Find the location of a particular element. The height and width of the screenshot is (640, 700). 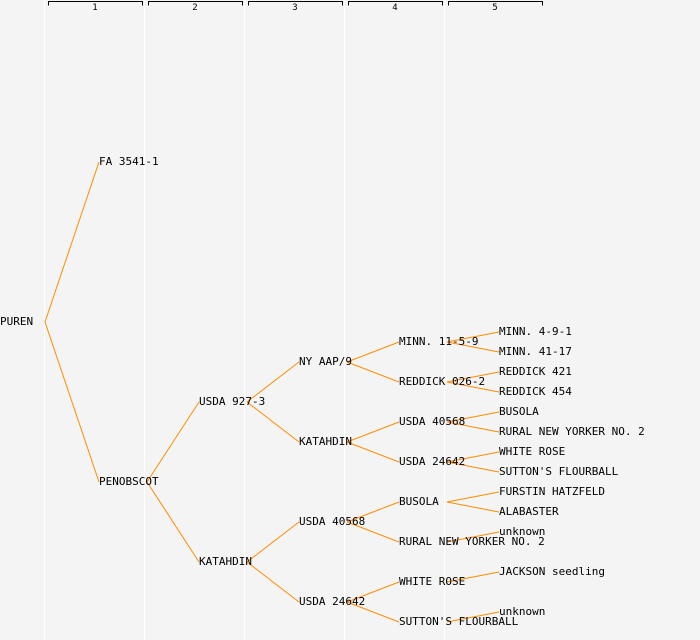

pedigree-node: MINN. 41-17 is located at coordinates (535, 351).